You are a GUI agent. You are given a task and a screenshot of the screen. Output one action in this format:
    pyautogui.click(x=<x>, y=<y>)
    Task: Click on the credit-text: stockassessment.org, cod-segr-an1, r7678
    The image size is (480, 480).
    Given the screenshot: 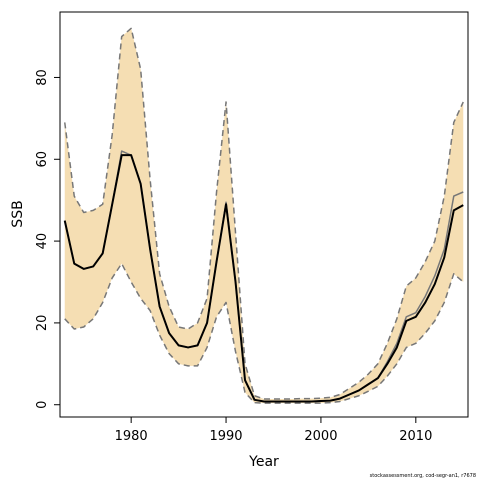 What is the action you would take?
    pyautogui.click(x=423, y=476)
    